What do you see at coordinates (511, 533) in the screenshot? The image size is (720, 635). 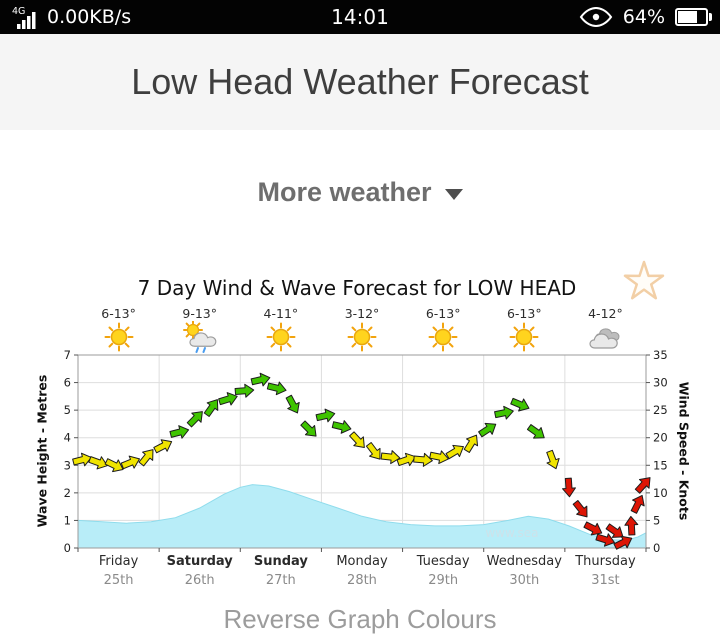 I see `watermark: www.sea` at bounding box center [511, 533].